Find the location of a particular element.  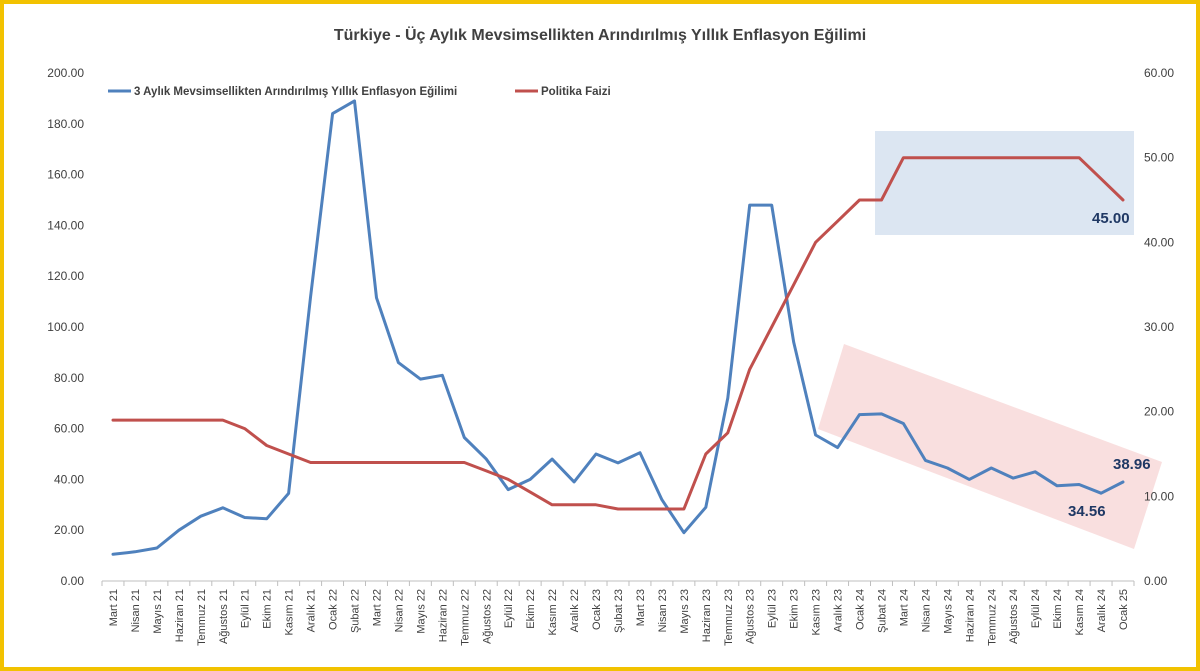

y-right-tick-label: 0.00 is located at coordinates (1156, 581).